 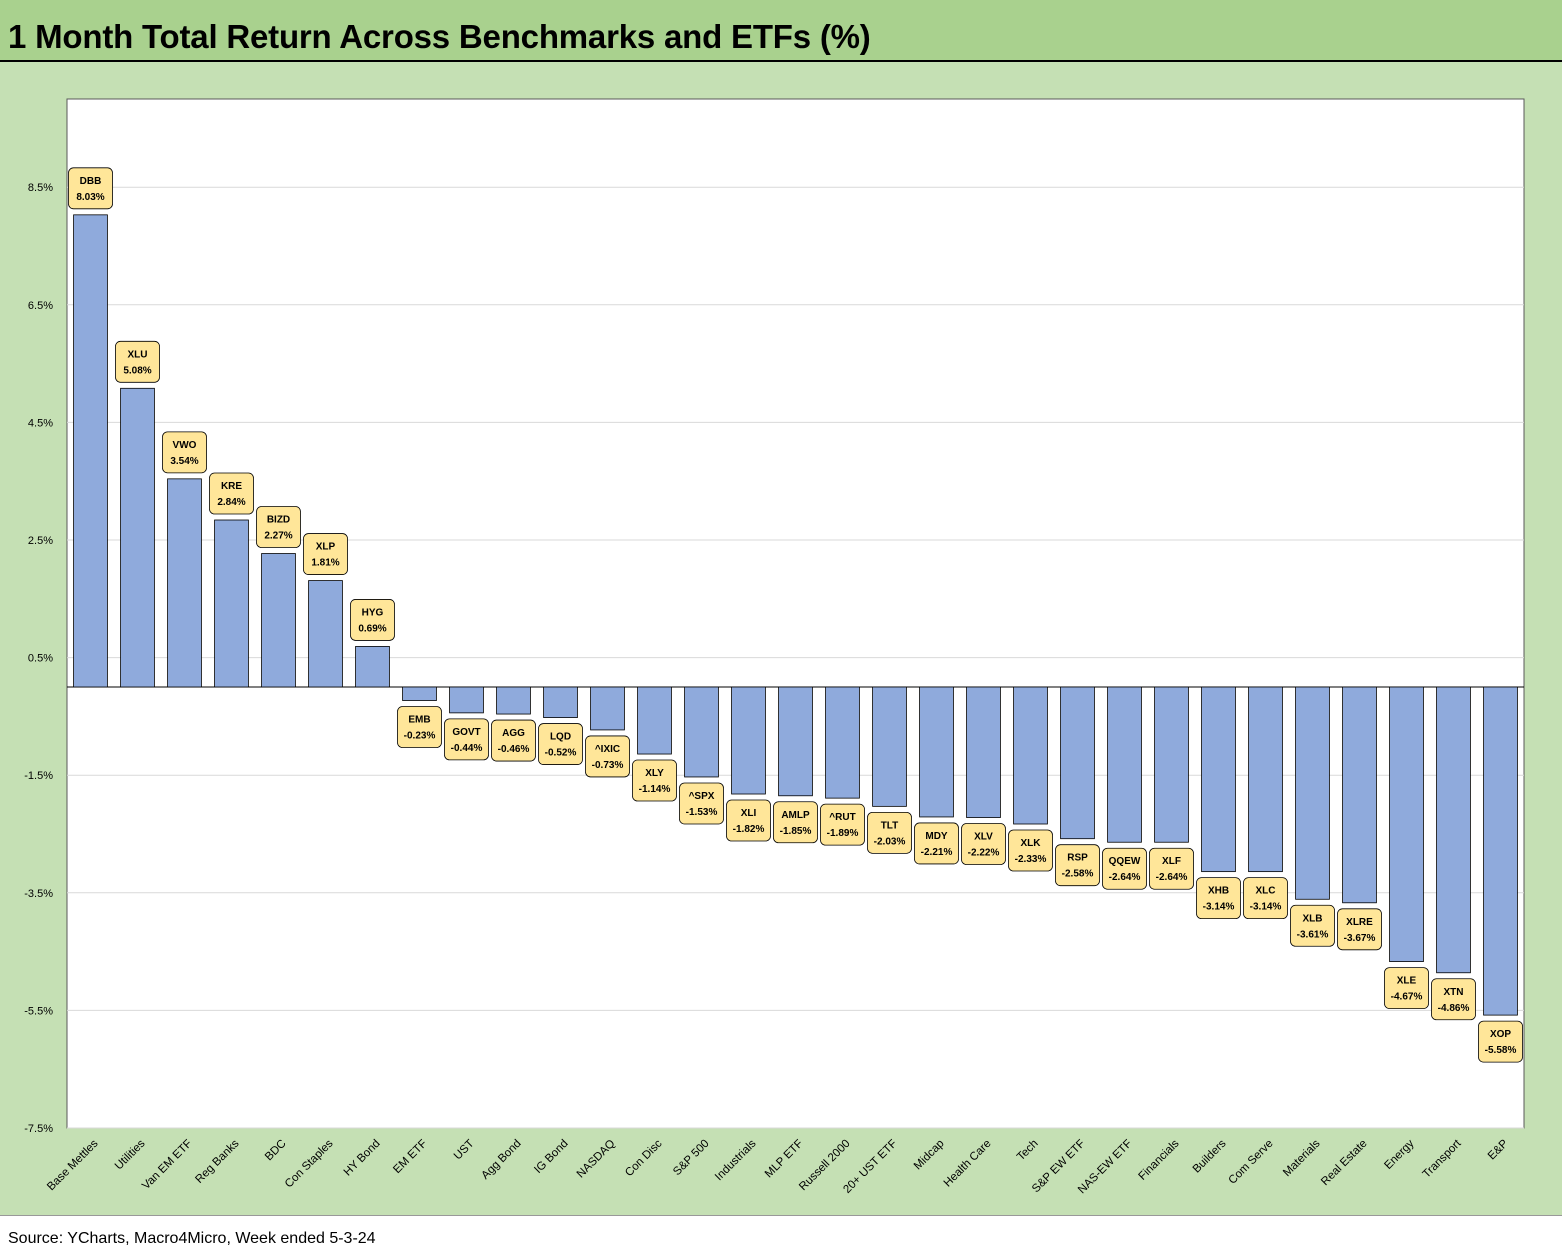 What do you see at coordinates (984, 853) in the screenshot?
I see `data-label-value: -2.22%` at bounding box center [984, 853].